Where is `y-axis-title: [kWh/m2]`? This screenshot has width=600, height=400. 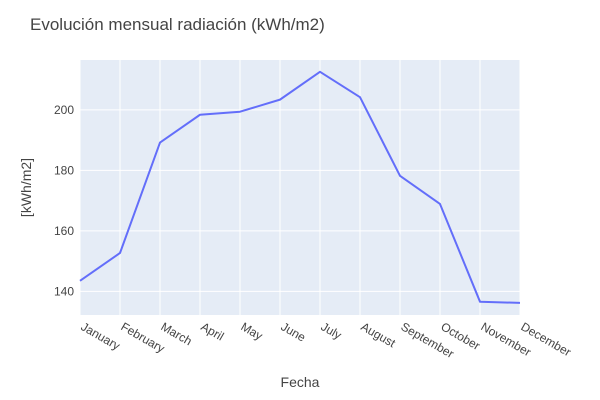 y-axis-title: [kWh/m2] is located at coordinates (26, 187).